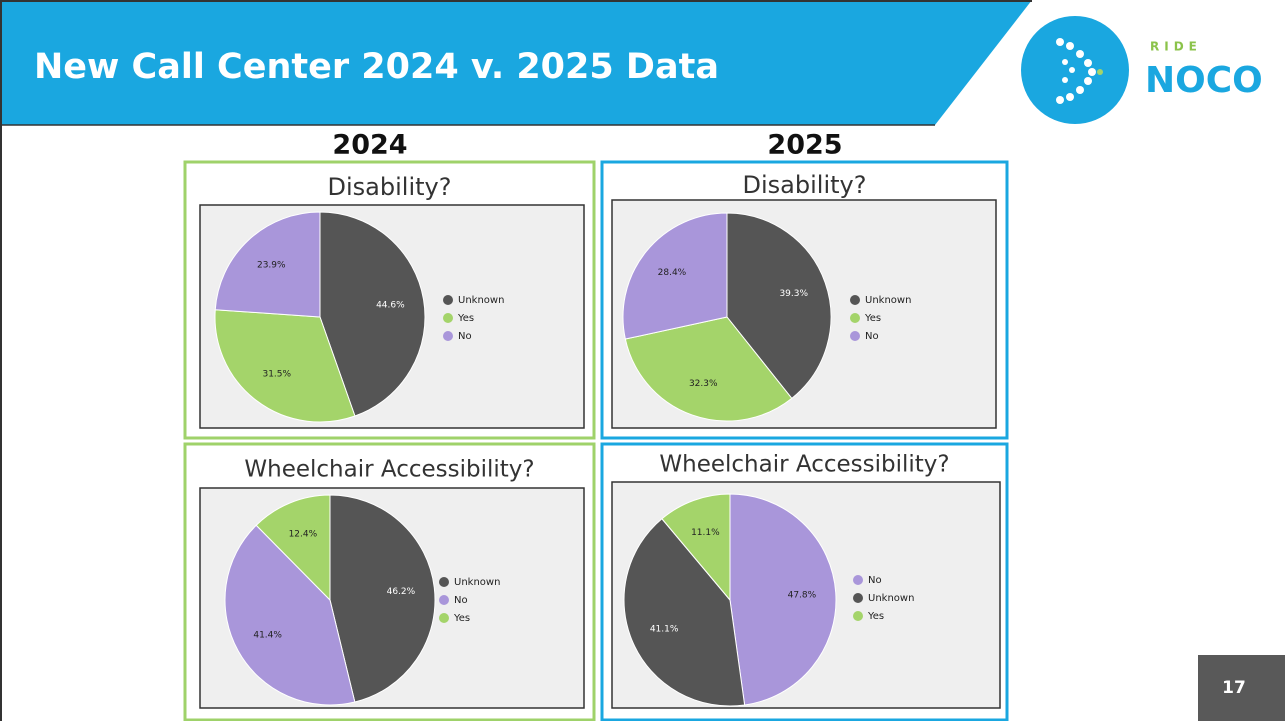  What do you see at coordinates (793, 294) in the screenshot?
I see `slice-label: 39.3%` at bounding box center [793, 294].